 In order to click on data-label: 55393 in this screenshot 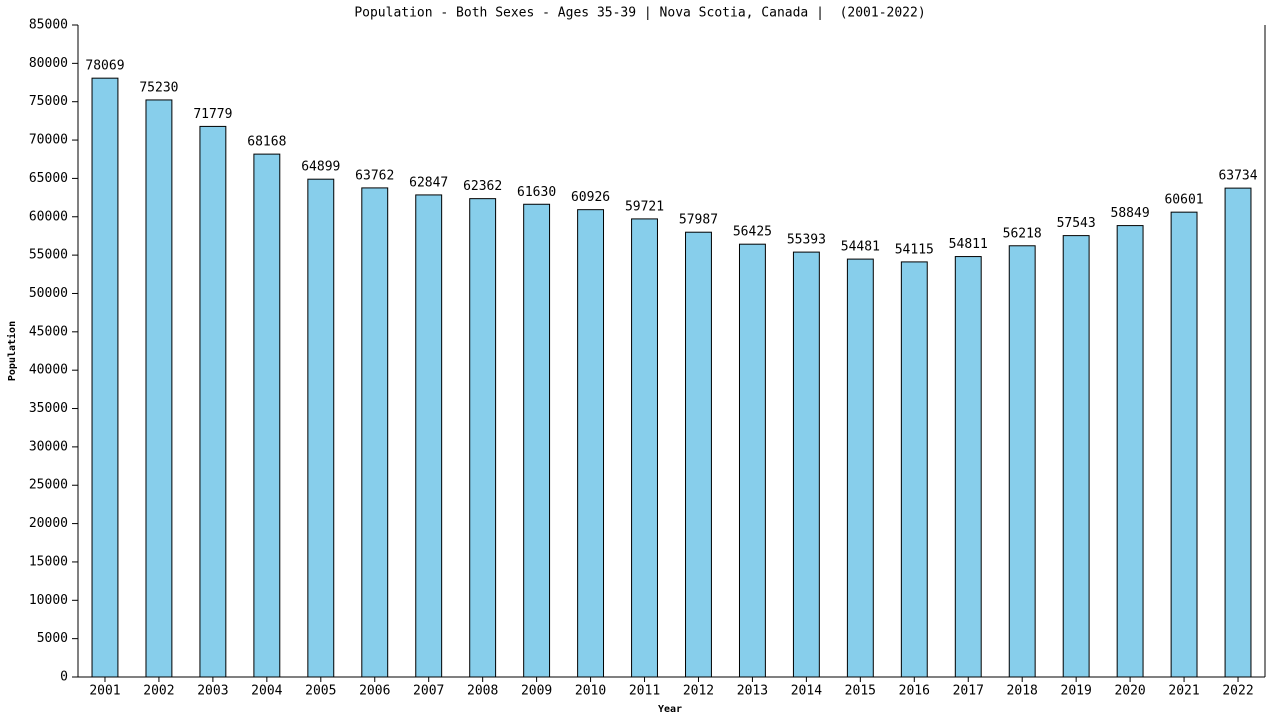, I will do `click(806, 240)`.